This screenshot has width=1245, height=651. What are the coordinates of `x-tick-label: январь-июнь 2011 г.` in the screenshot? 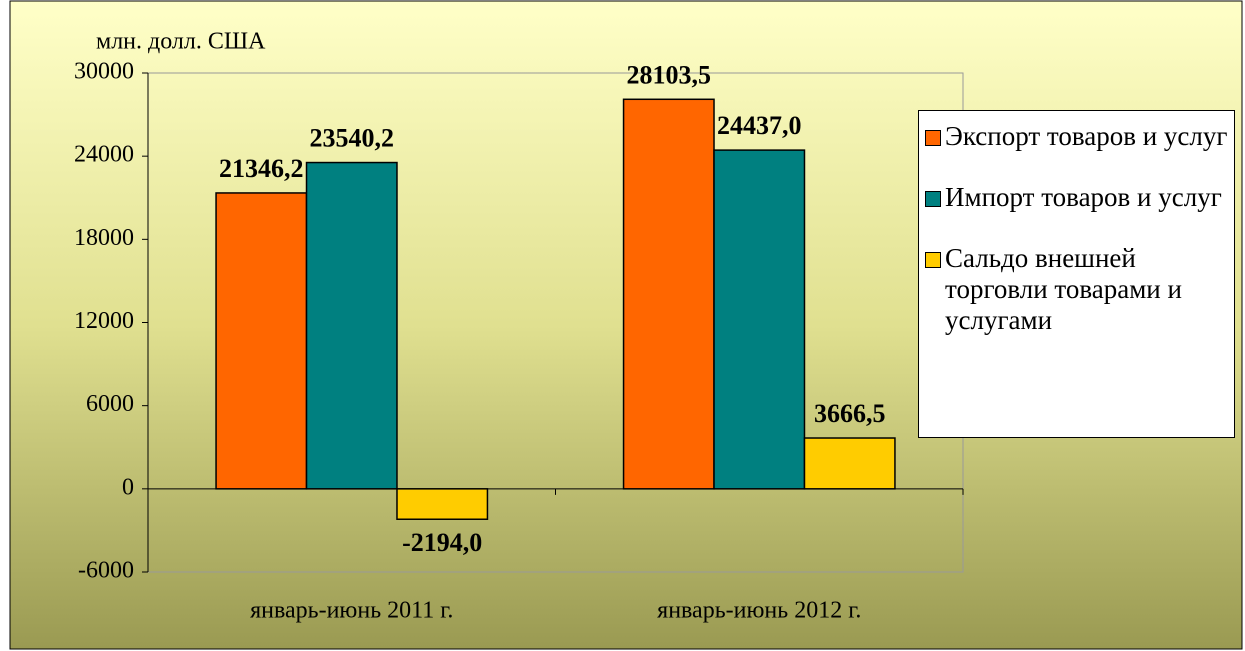 It's located at (351, 611).